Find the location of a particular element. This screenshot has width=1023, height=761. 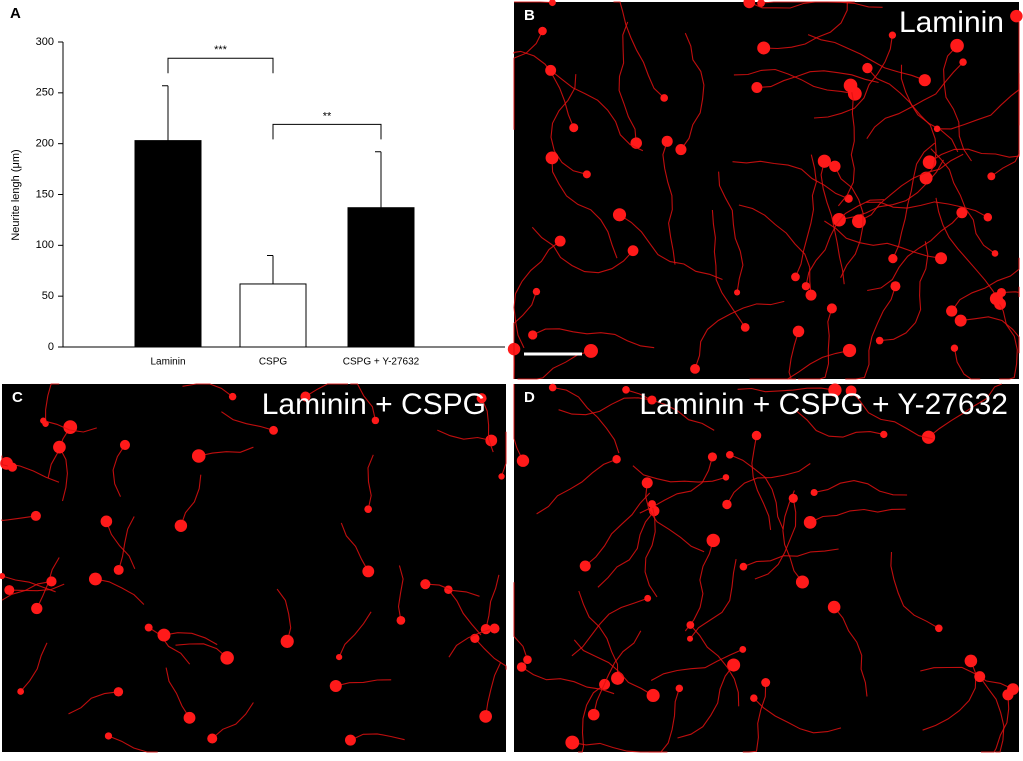

panel-letter: C is located at coordinates (17, 397).